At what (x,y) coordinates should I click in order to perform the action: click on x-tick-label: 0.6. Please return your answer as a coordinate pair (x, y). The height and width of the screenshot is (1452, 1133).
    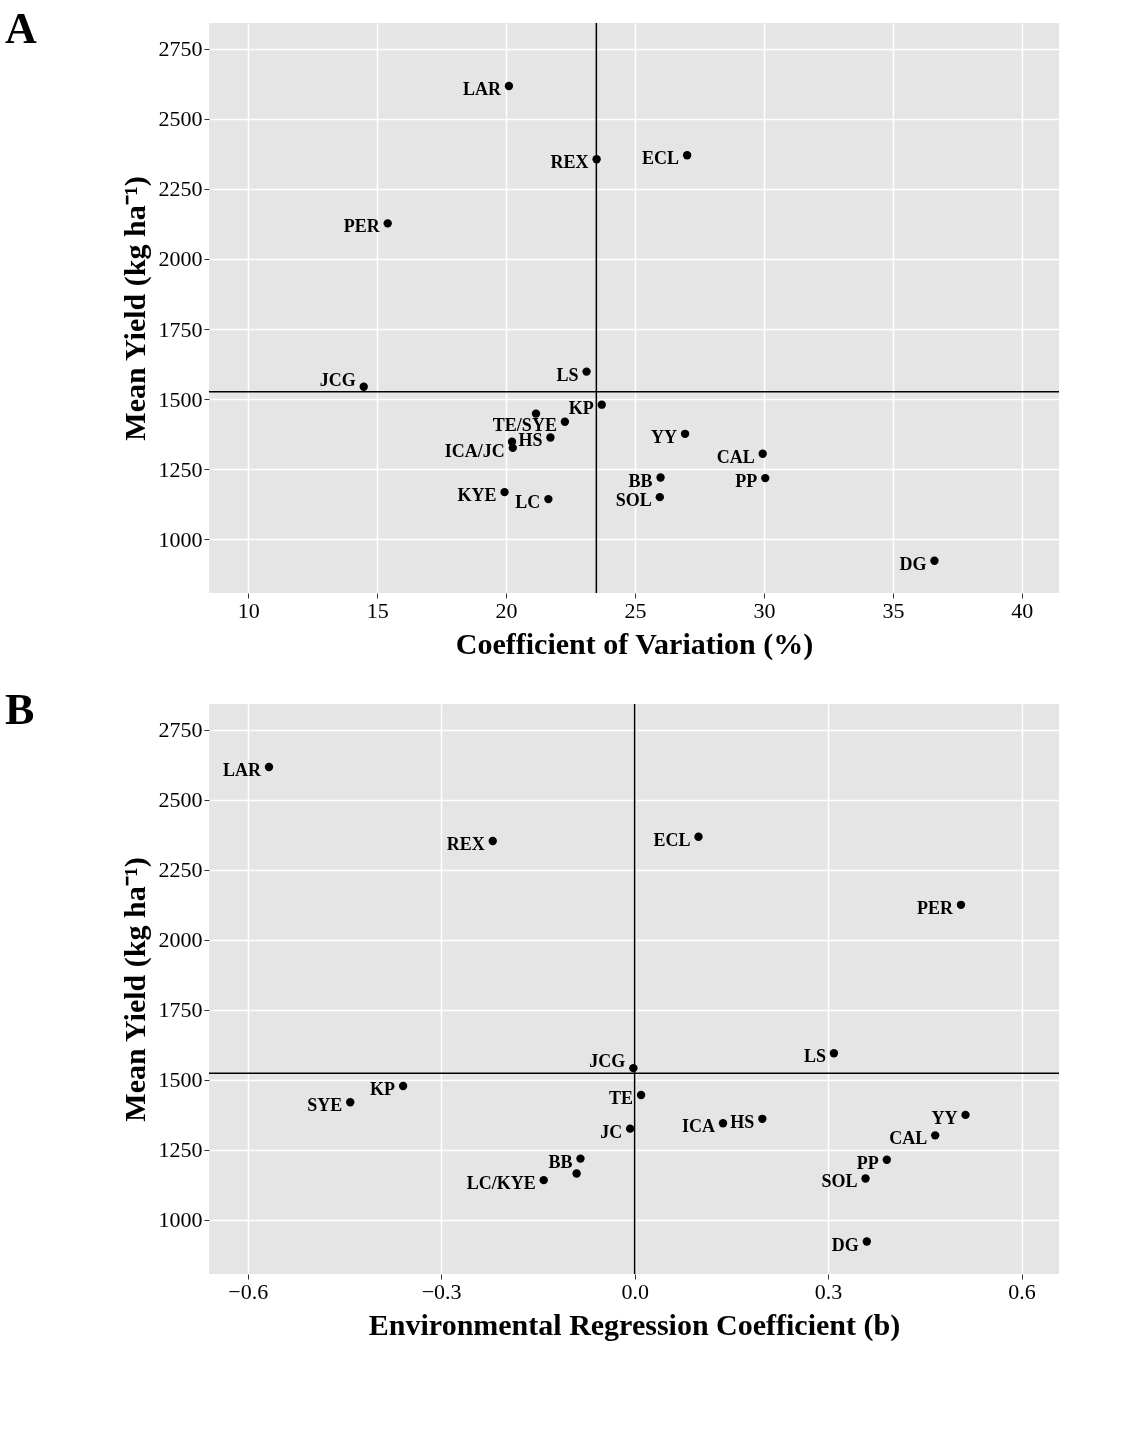
    Looking at the image, I should click on (1022, 1291).